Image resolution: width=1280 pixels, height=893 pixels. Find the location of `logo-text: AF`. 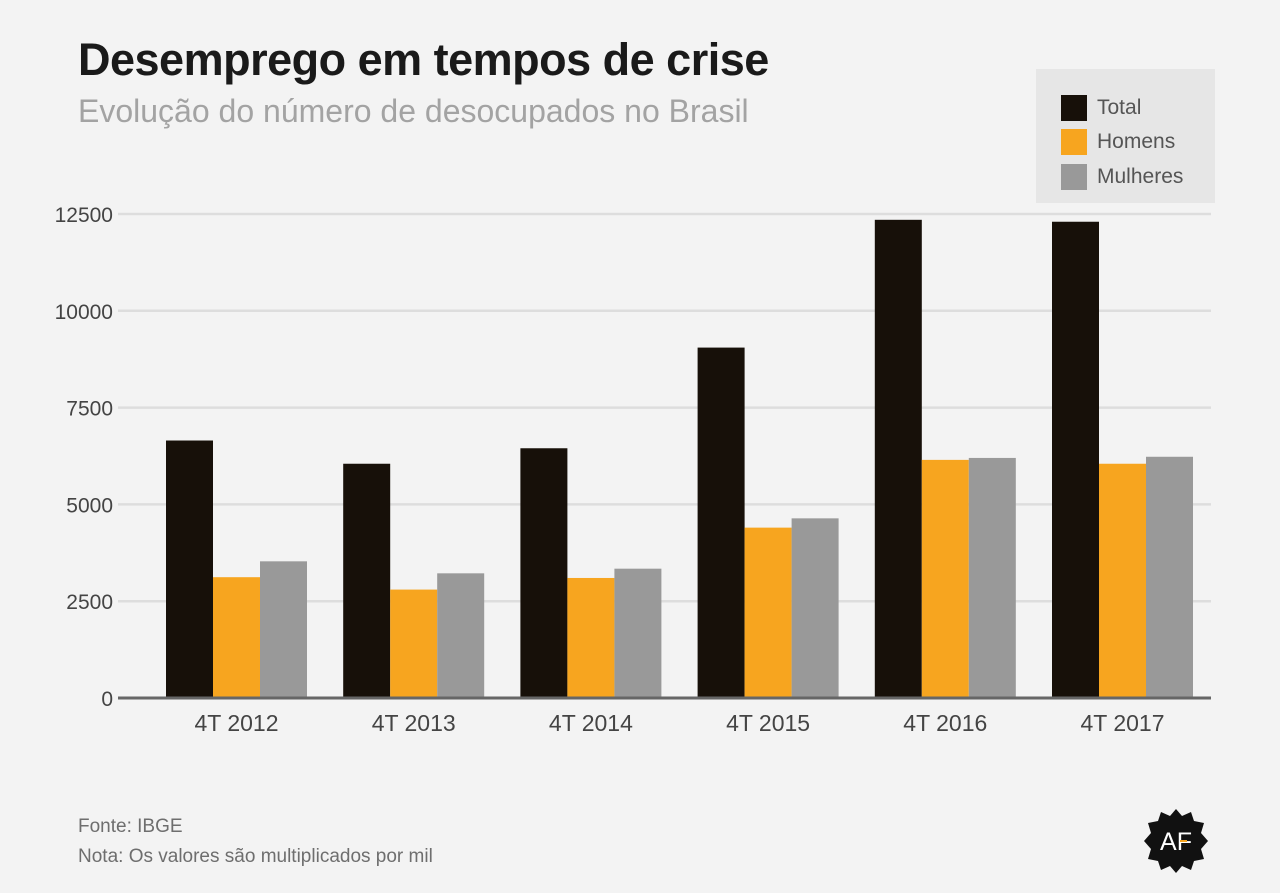

logo-text: AF is located at coordinates (1176, 842).